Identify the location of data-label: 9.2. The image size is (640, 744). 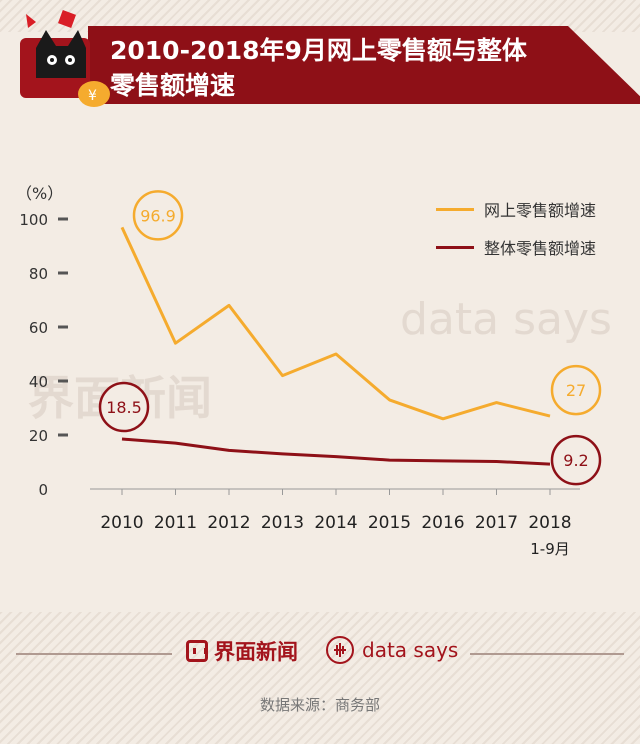
(575, 460).